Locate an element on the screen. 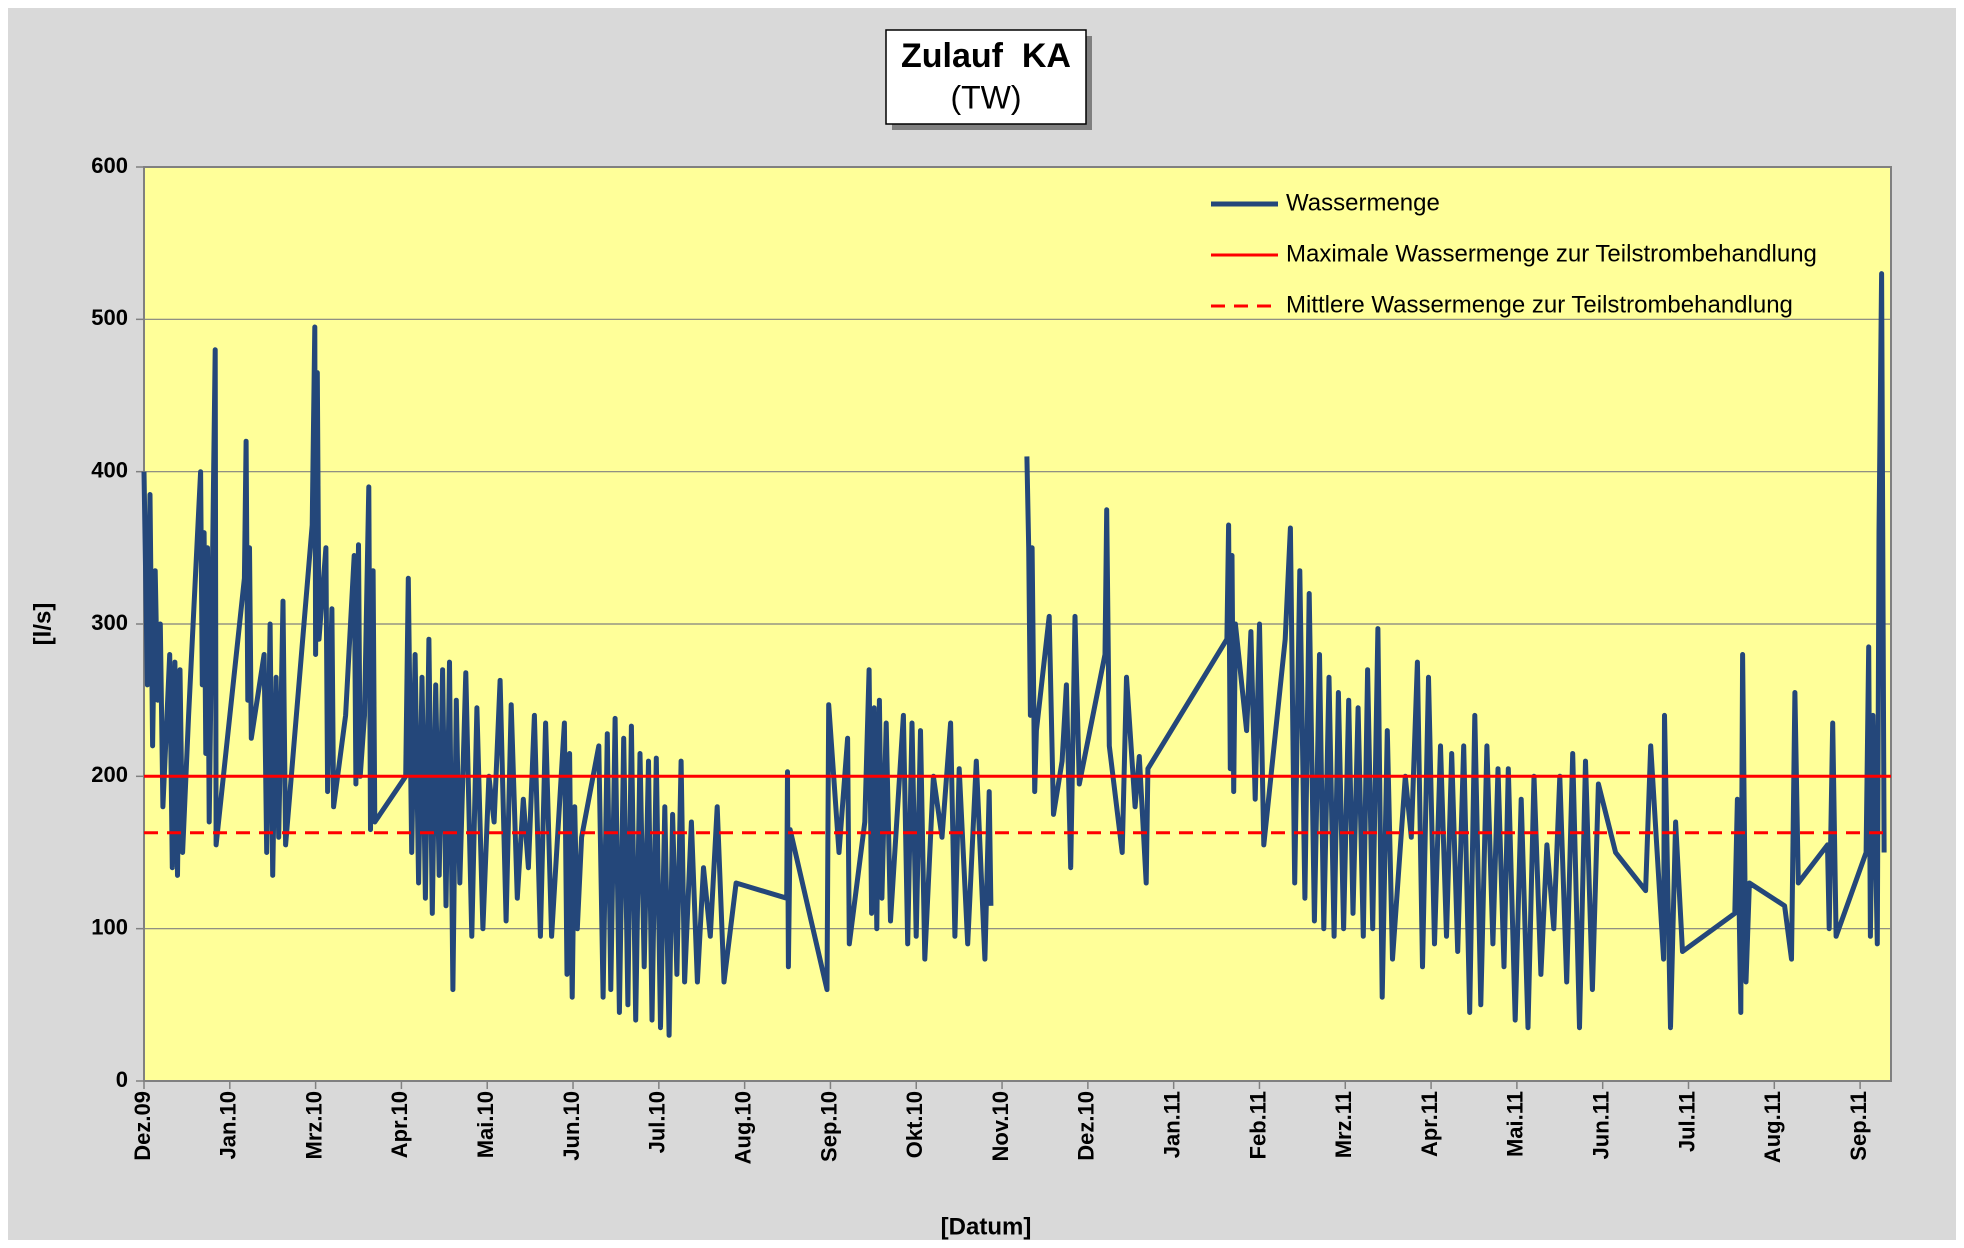  x-tick-label: Mai.11 is located at coordinates (1515, 1124).